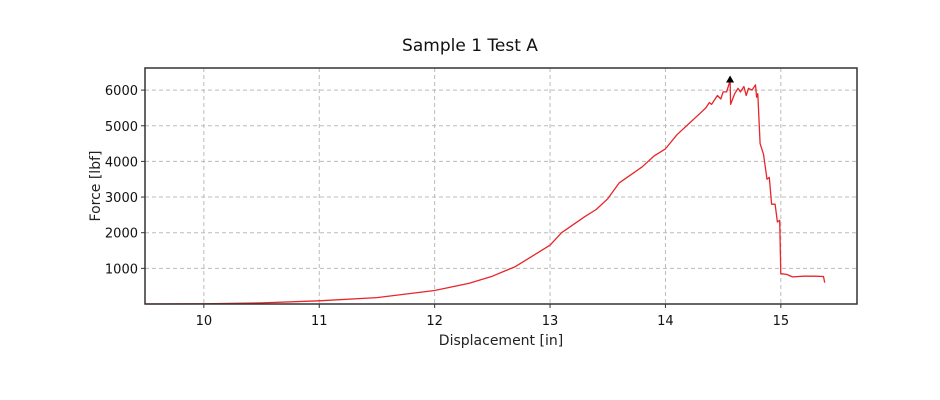 This screenshot has height=400, width=940. I want to click on x-tick-label: 13, so click(550, 321).